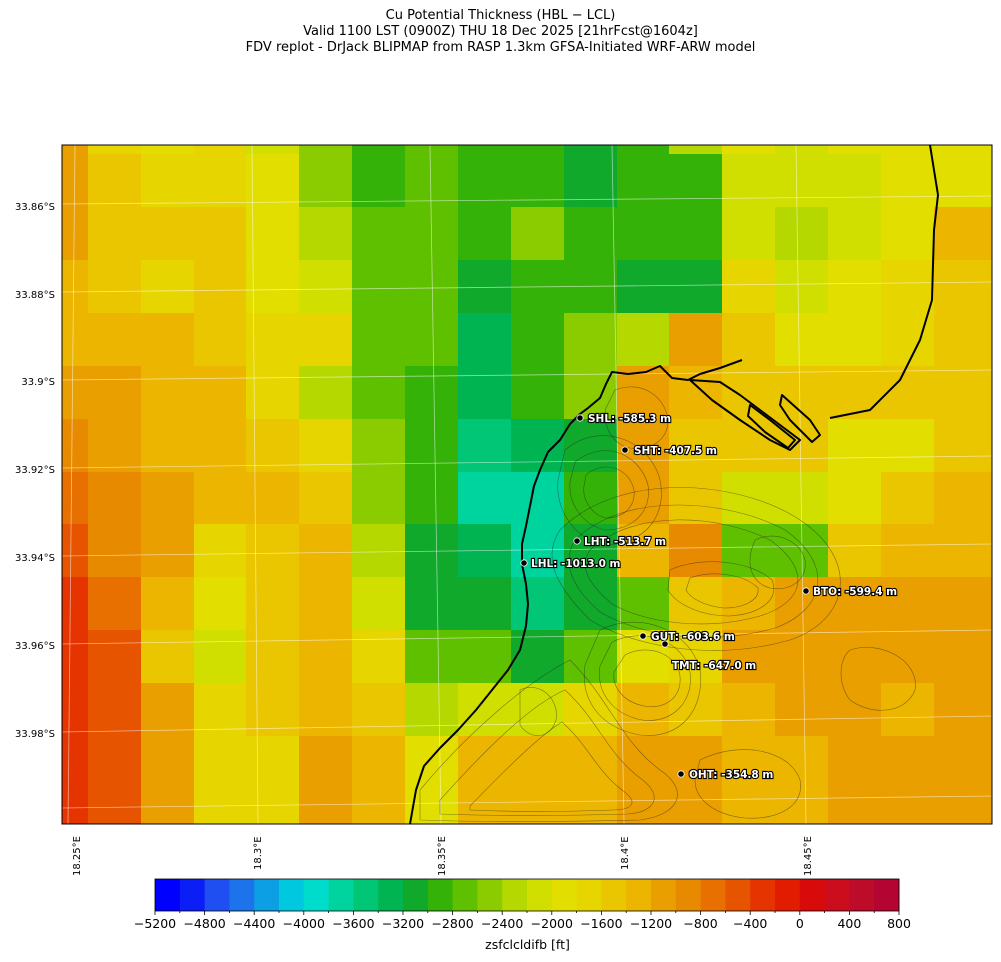 The image size is (1001, 962). I want to click on colorbar, so click(527, 896).